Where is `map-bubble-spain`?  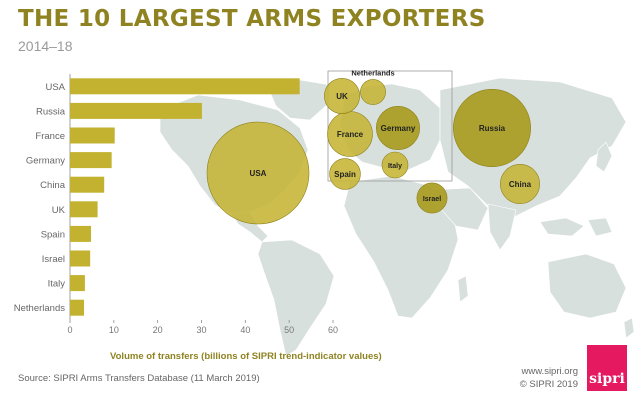
map-bubble-spain is located at coordinates (345, 174).